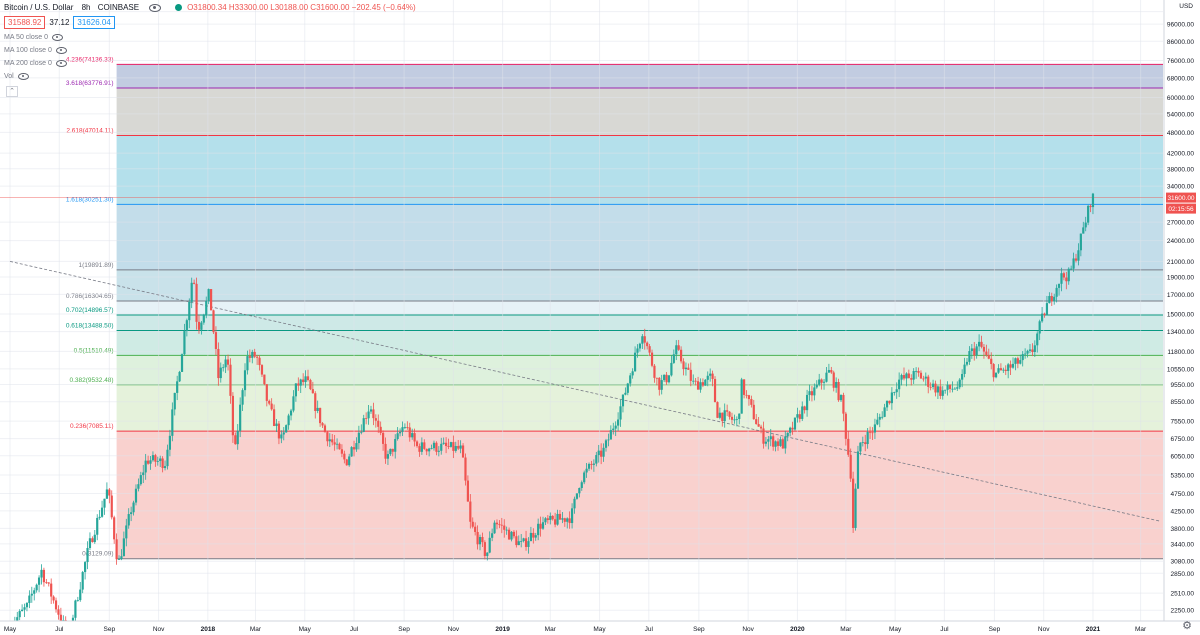 This screenshot has height=635, width=1200. I want to click on price-tick-label: 4250.00, so click(1183, 511).